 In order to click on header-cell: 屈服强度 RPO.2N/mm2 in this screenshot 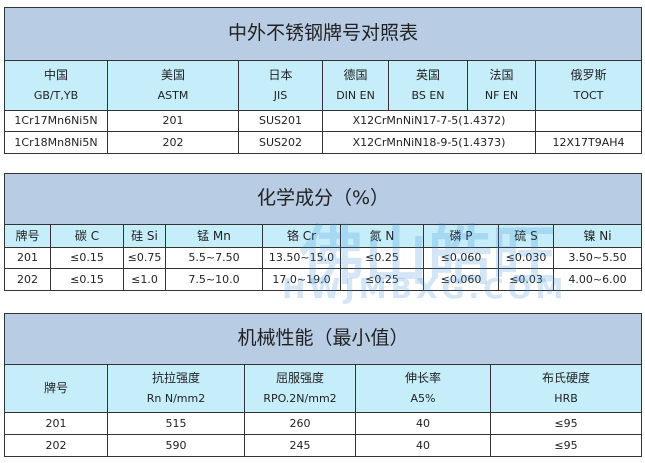, I will do `click(300, 388)`.